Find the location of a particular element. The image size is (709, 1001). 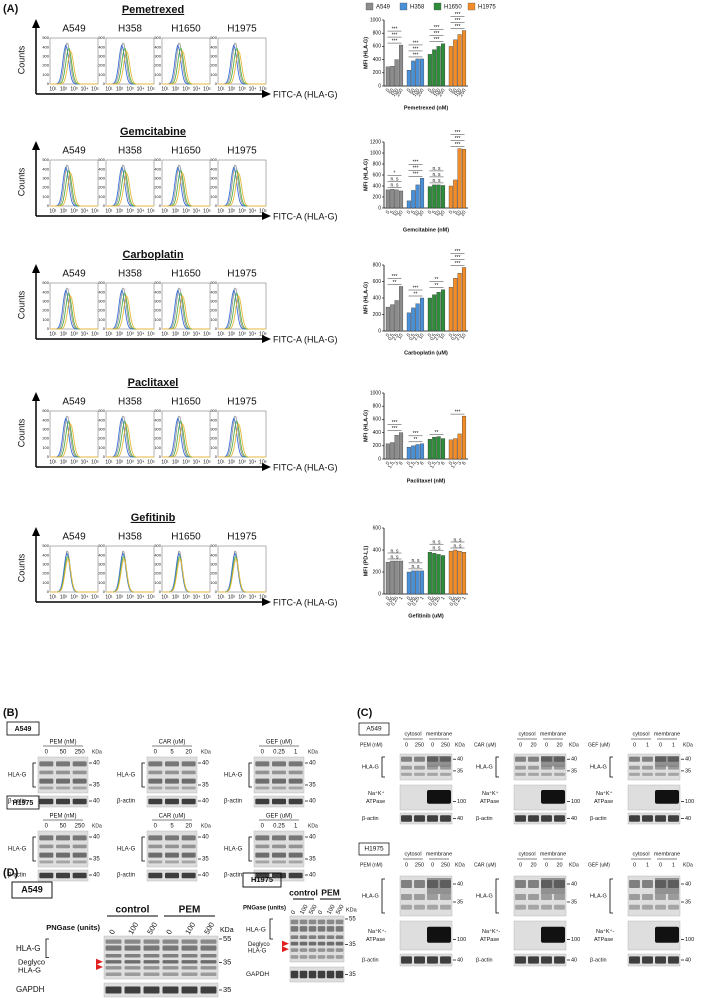

dose-label: 1 is located at coordinates (401, 598).